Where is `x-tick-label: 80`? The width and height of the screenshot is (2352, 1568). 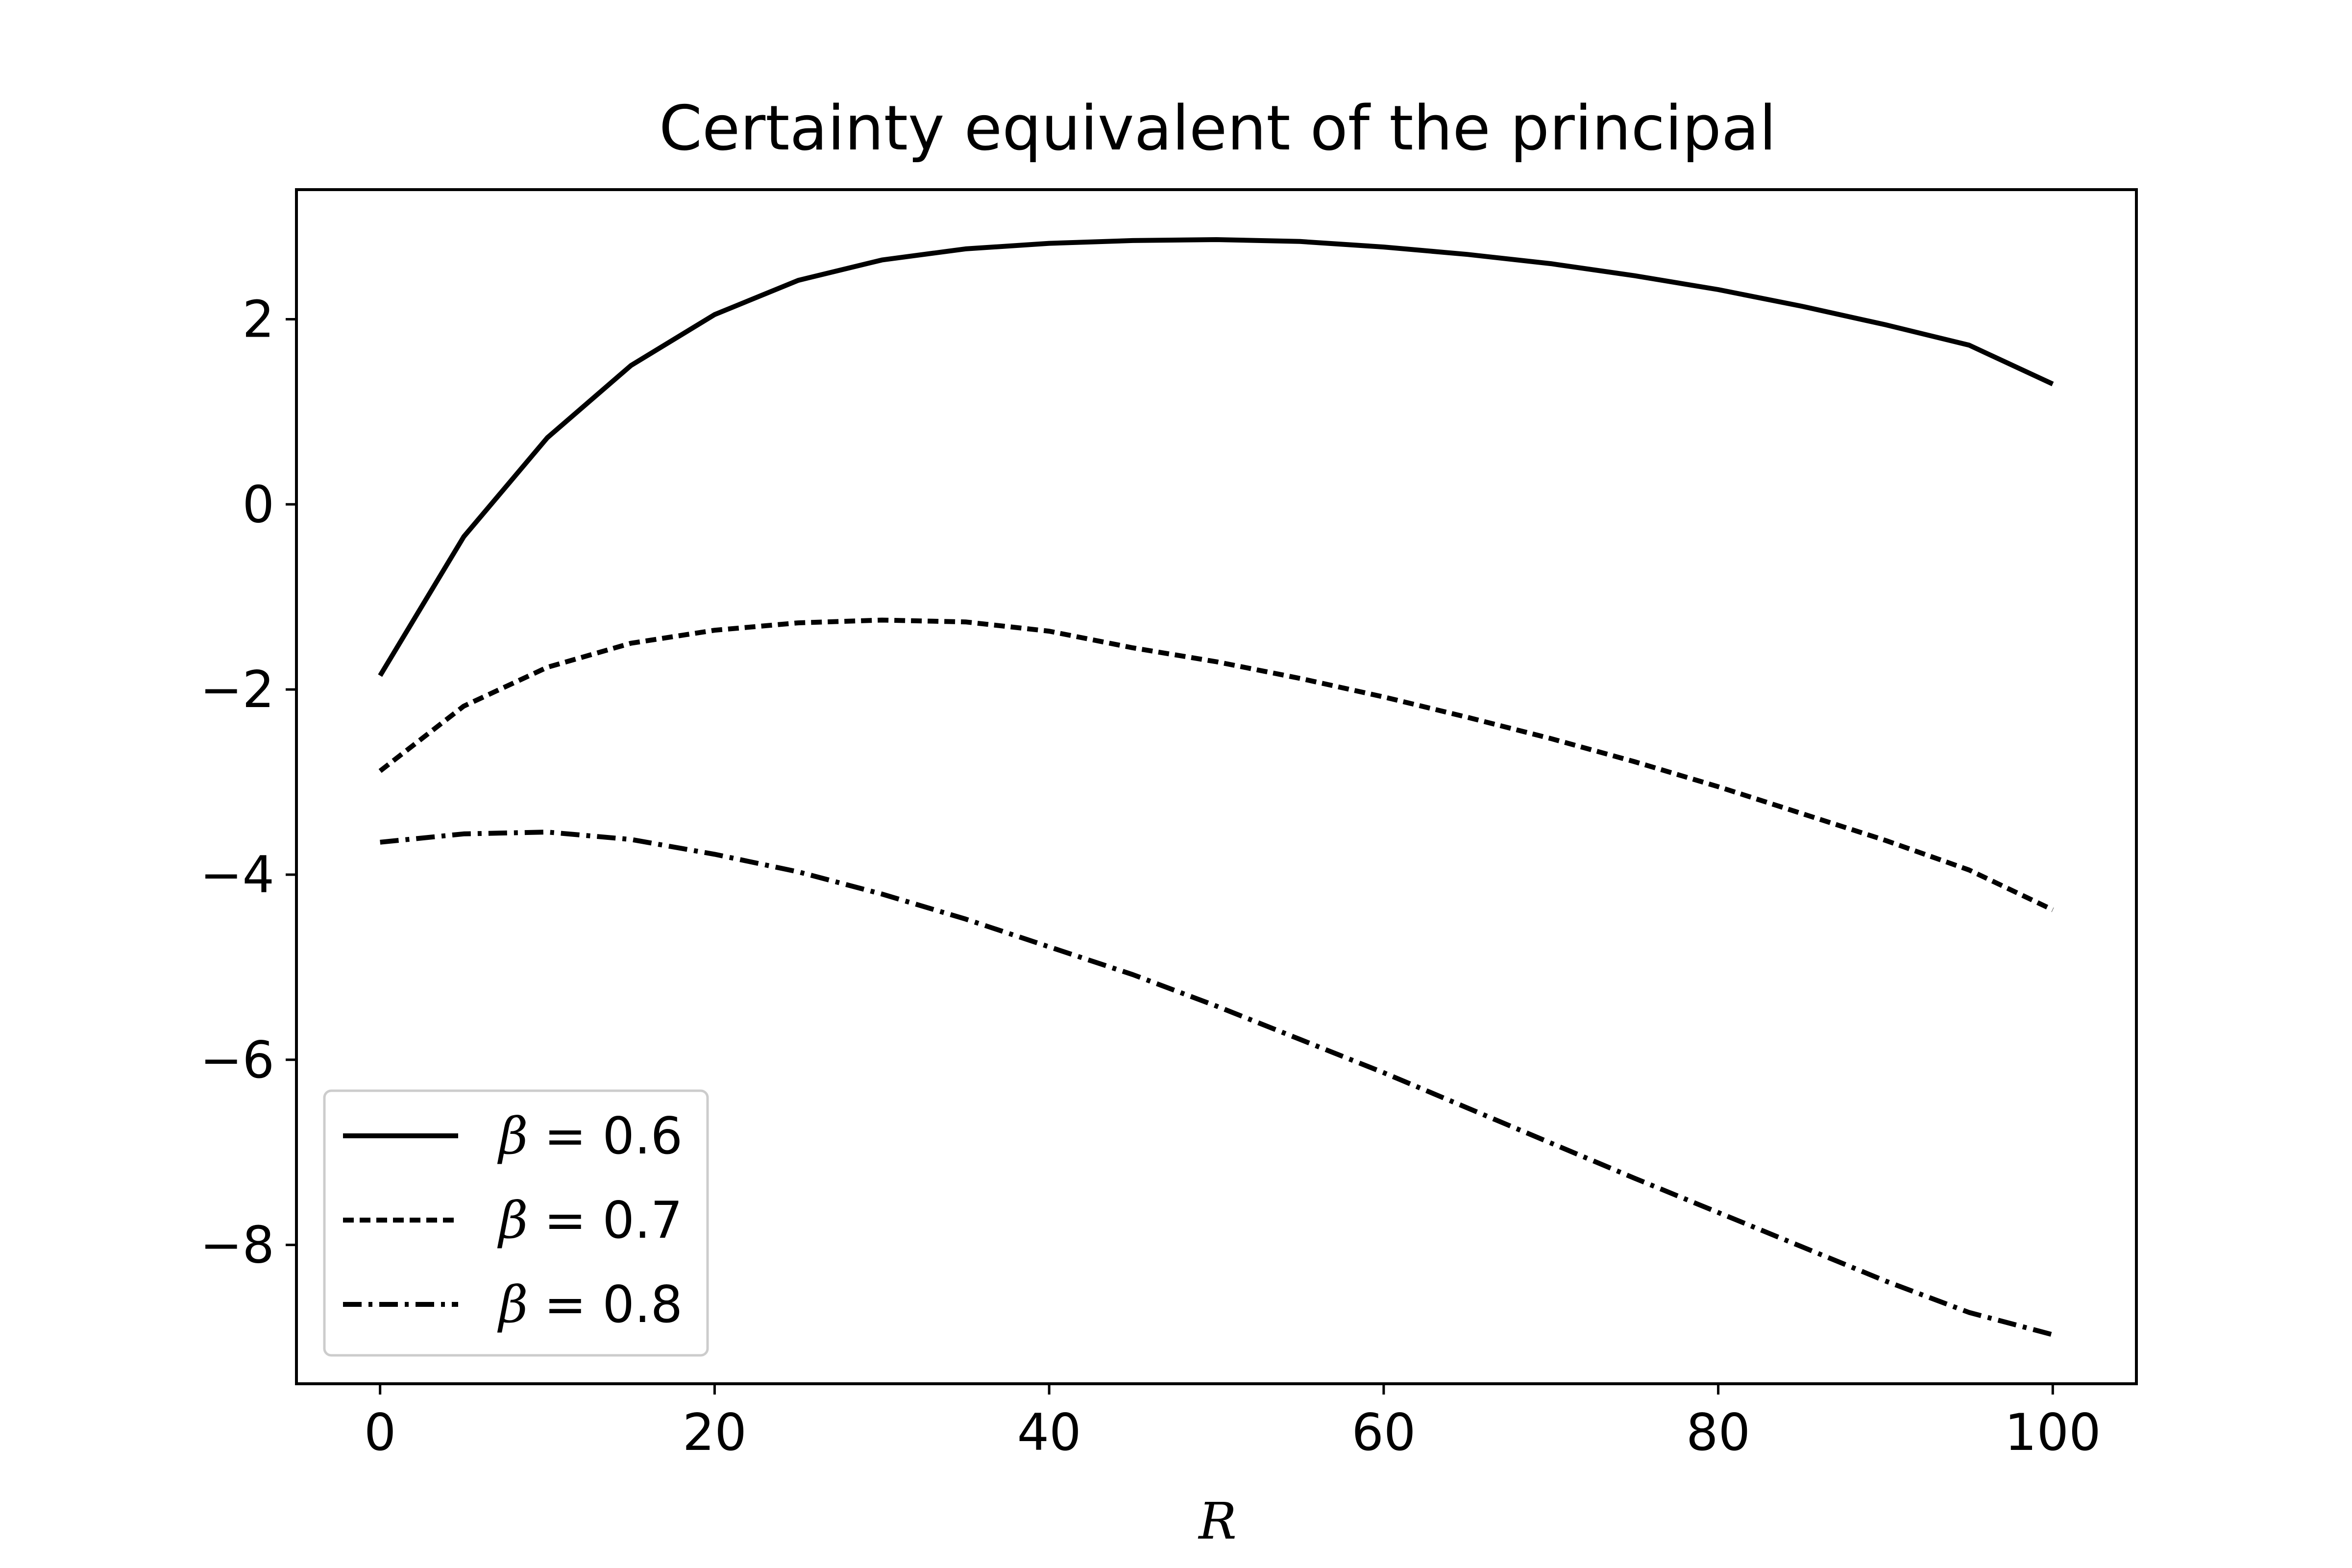
x-tick-label: 80 is located at coordinates (1718, 1432).